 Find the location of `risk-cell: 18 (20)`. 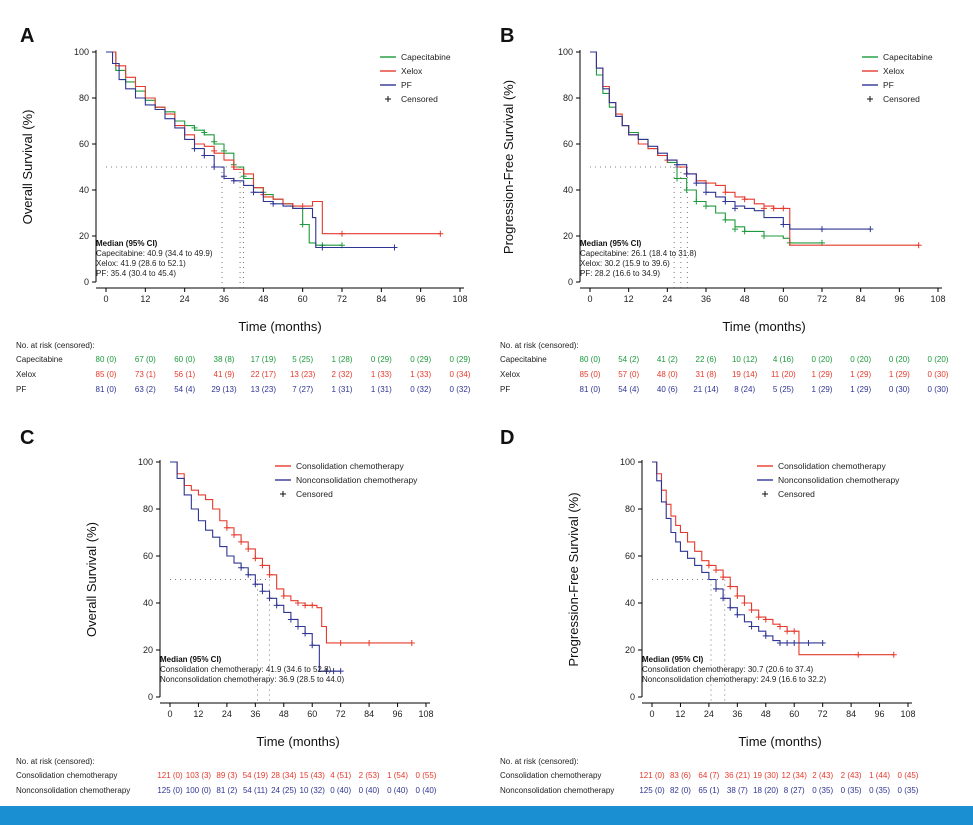

risk-cell: 18 (20) is located at coordinates (766, 790).